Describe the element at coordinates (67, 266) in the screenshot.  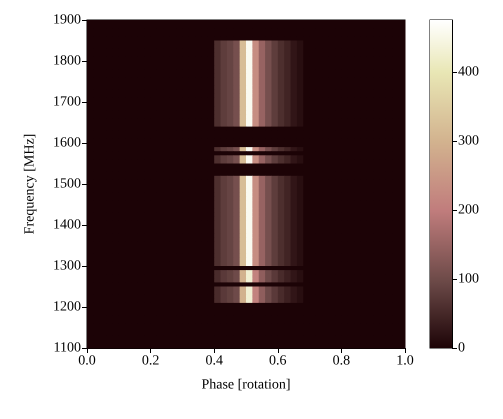
I see `y-tick-label: 1300` at that location.